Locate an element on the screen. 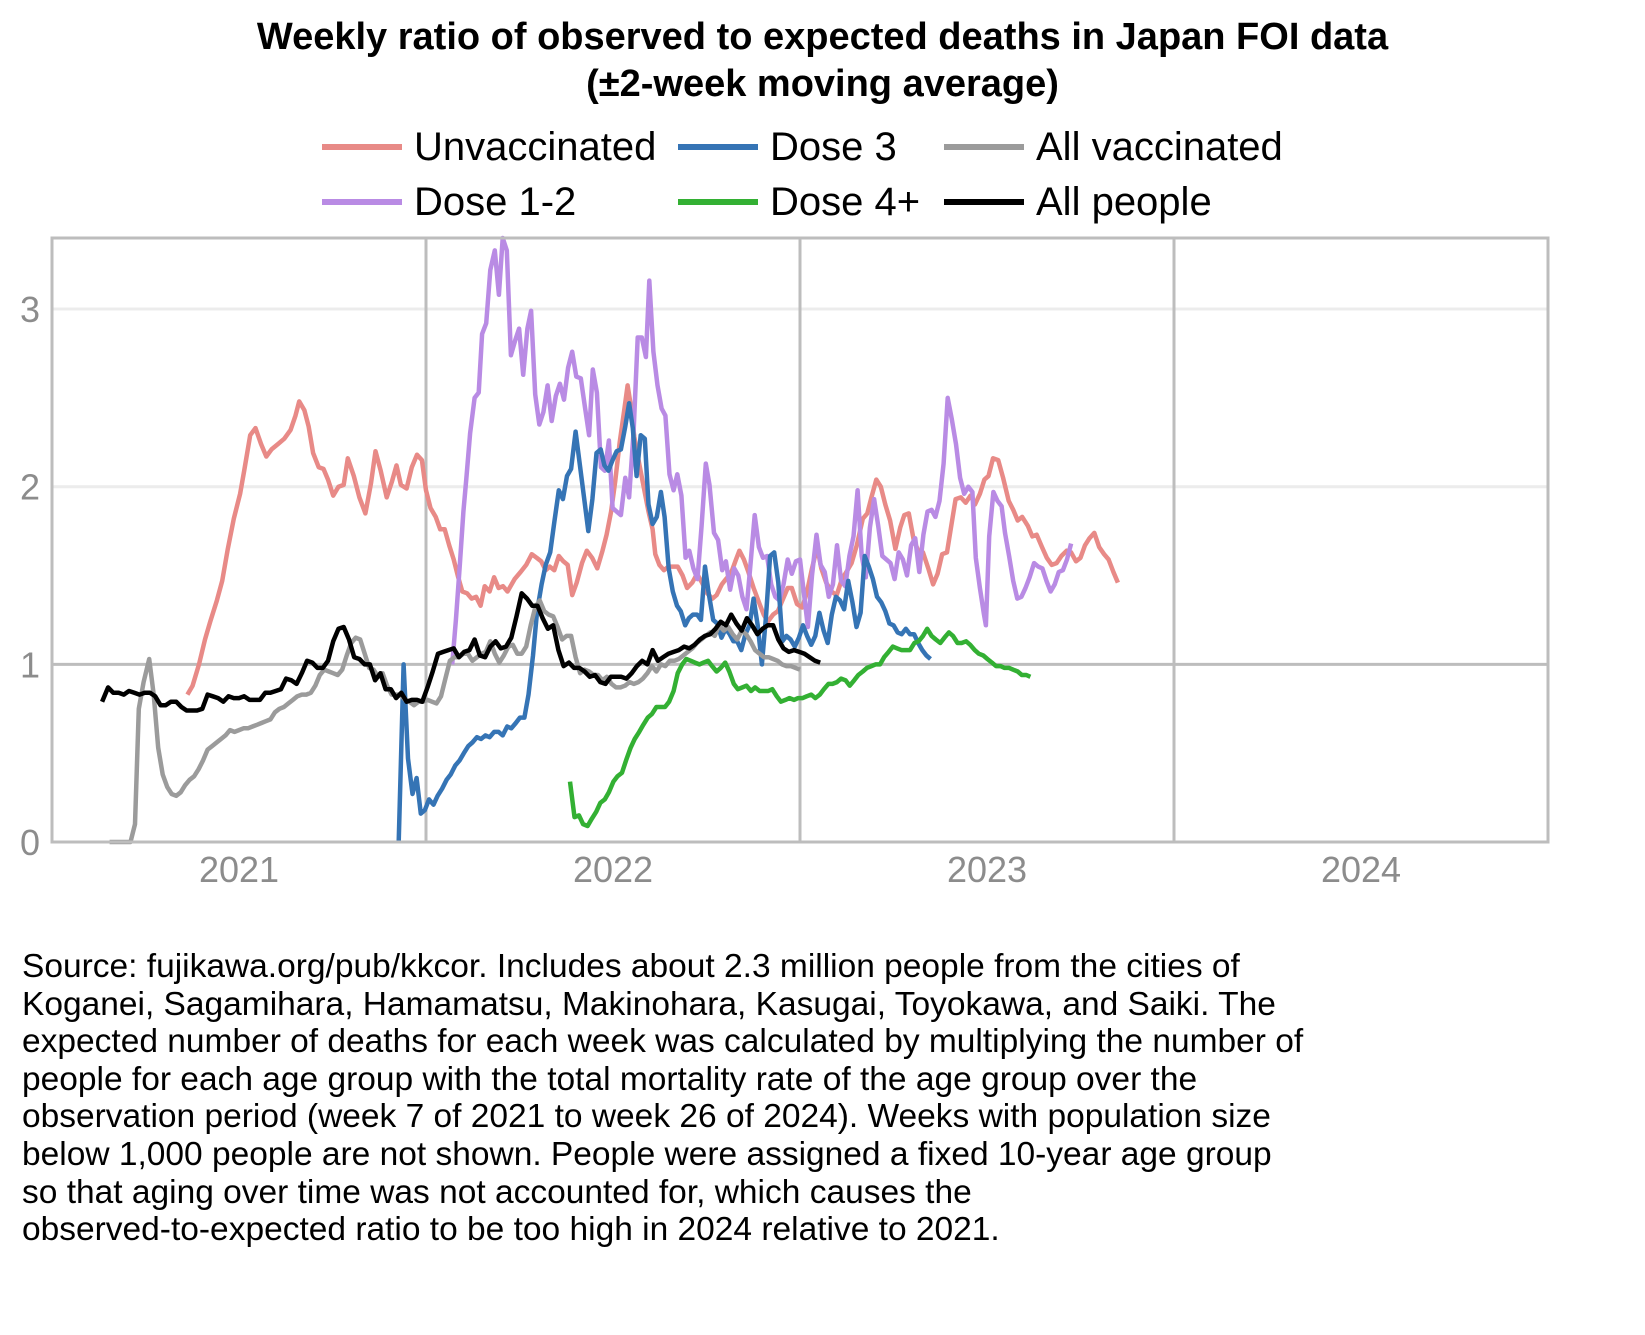 The height and width of the screenshot is (1335, 1645). y-axis-ticks: 0 1 2 3 is located at coordinates (30, 576).